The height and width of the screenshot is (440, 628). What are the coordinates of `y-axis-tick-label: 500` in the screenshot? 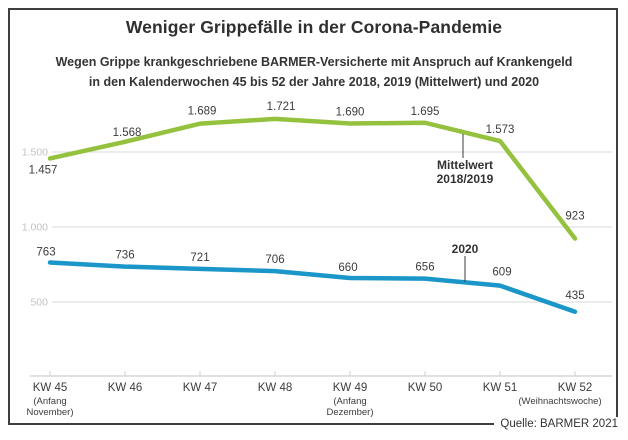 It's located at (39, 303).